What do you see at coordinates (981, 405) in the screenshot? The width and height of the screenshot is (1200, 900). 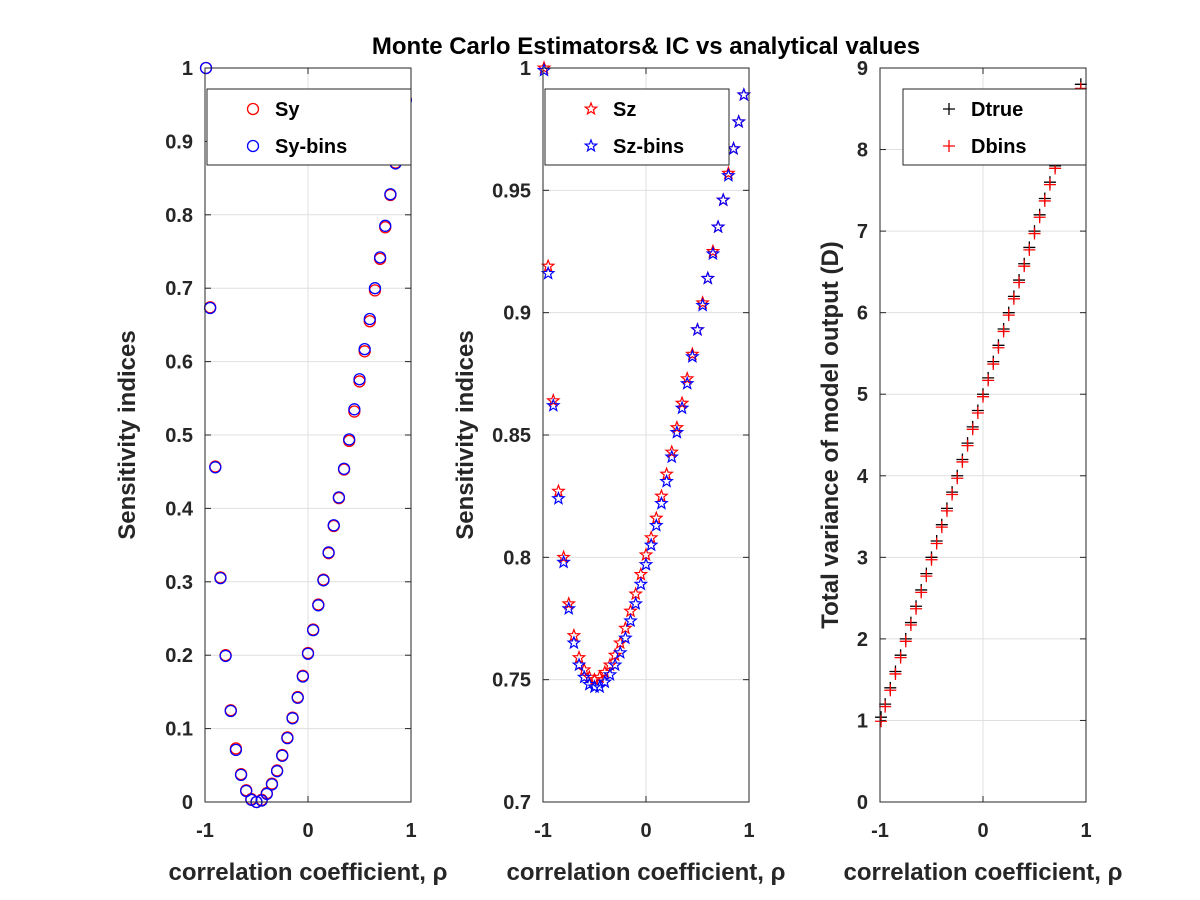 I see `series-Dbins` at bounding box center [981, 405].